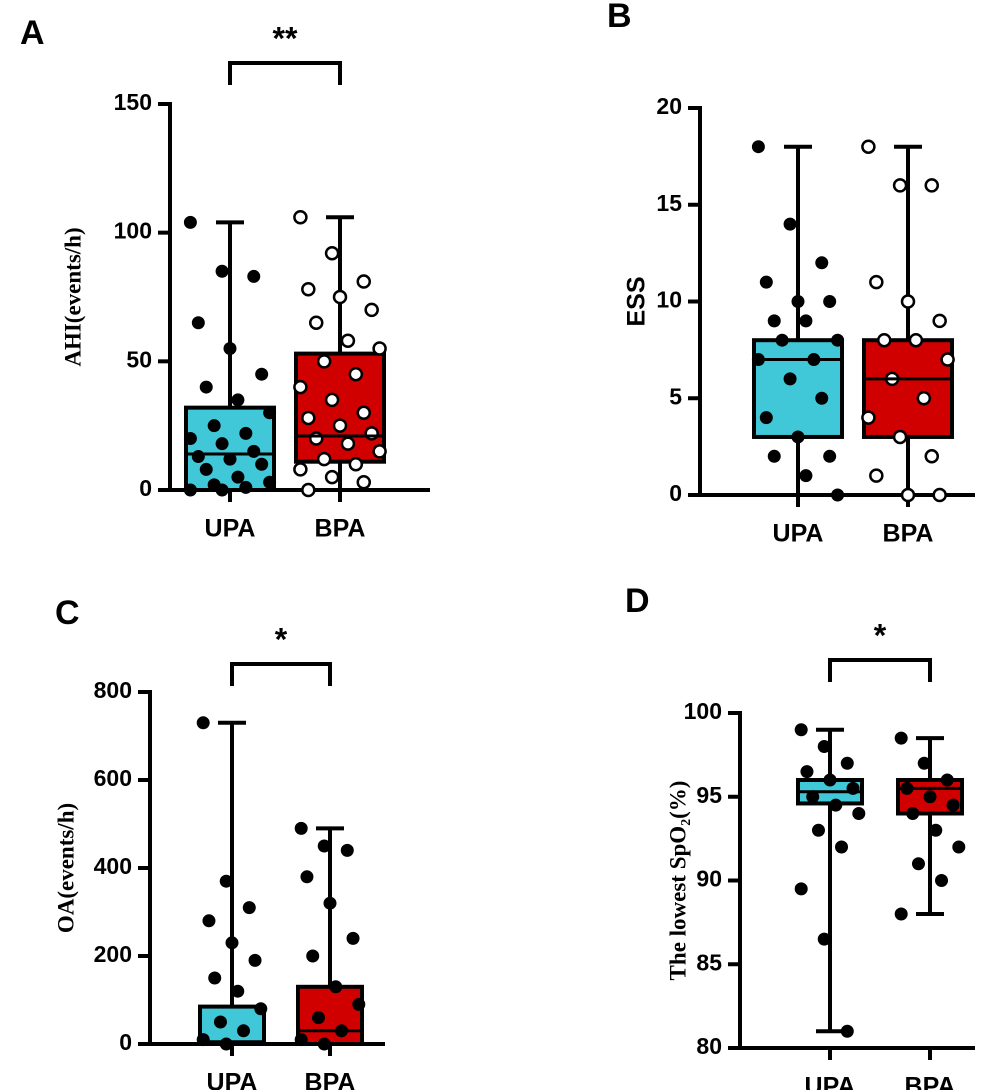 This screenshot has height=1090, width=993. I want to click on panel-label: B, so click(619, 17).